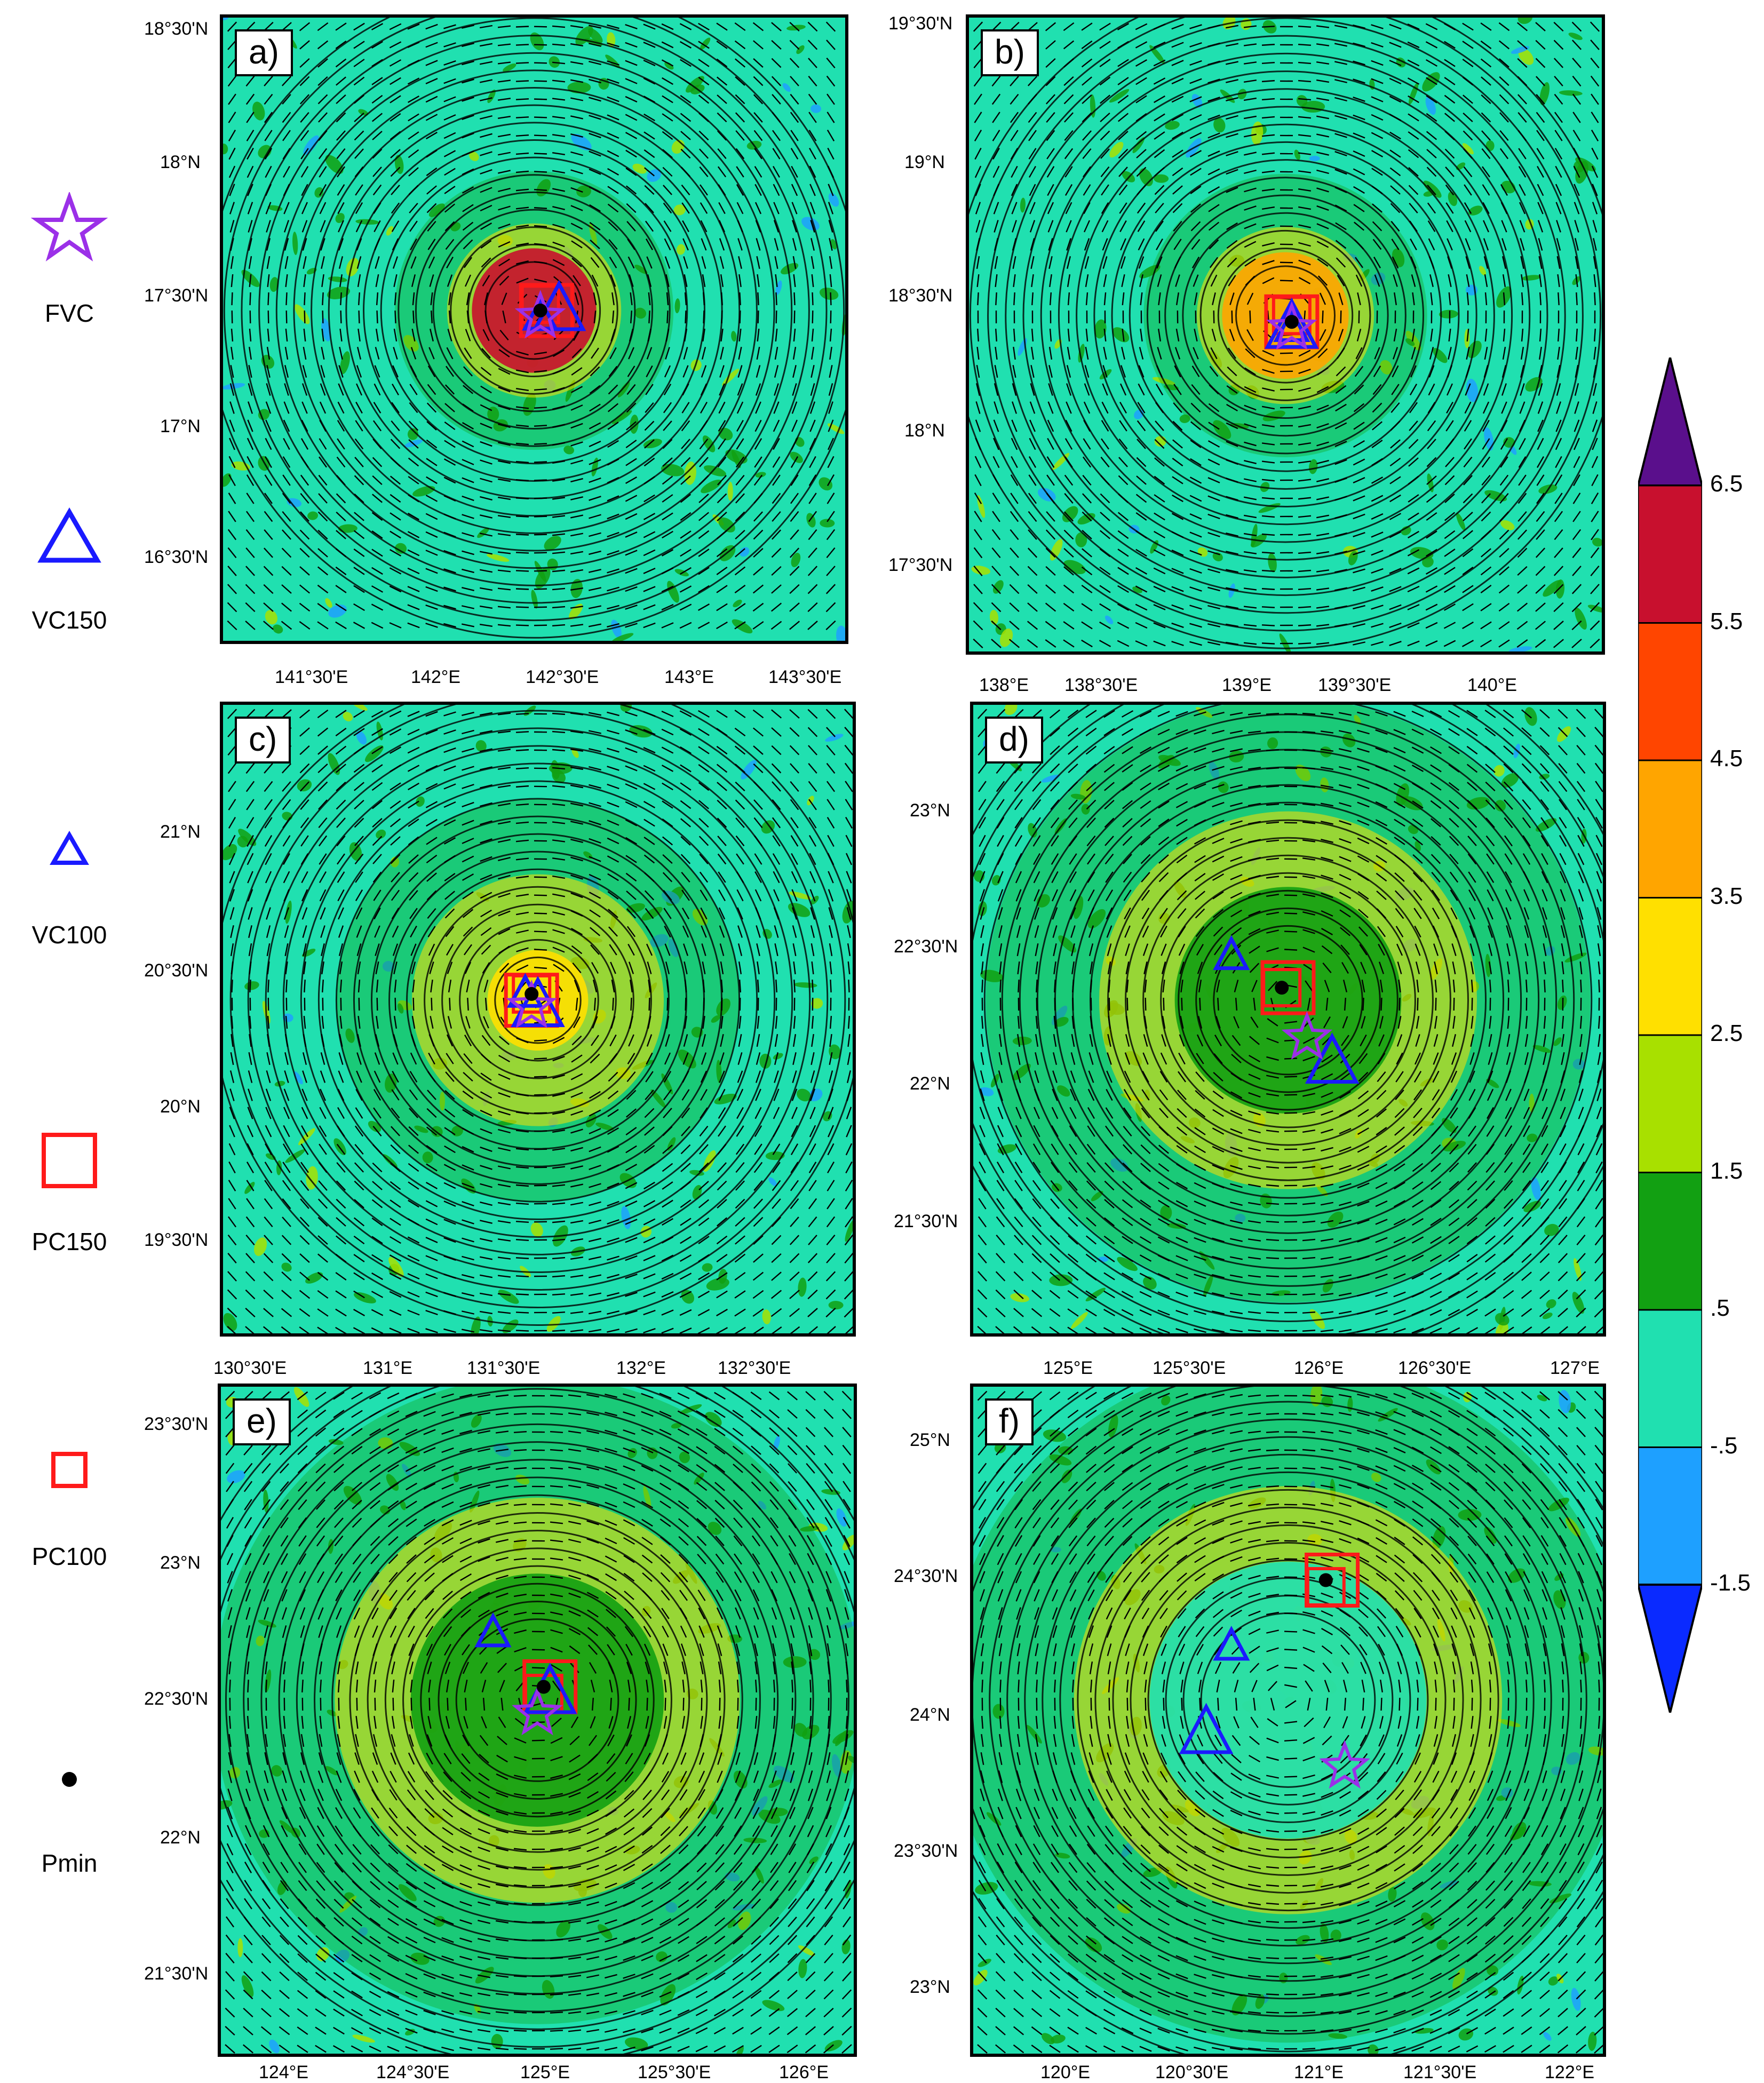  I want to click on legend-fvc, so click(69, 228).